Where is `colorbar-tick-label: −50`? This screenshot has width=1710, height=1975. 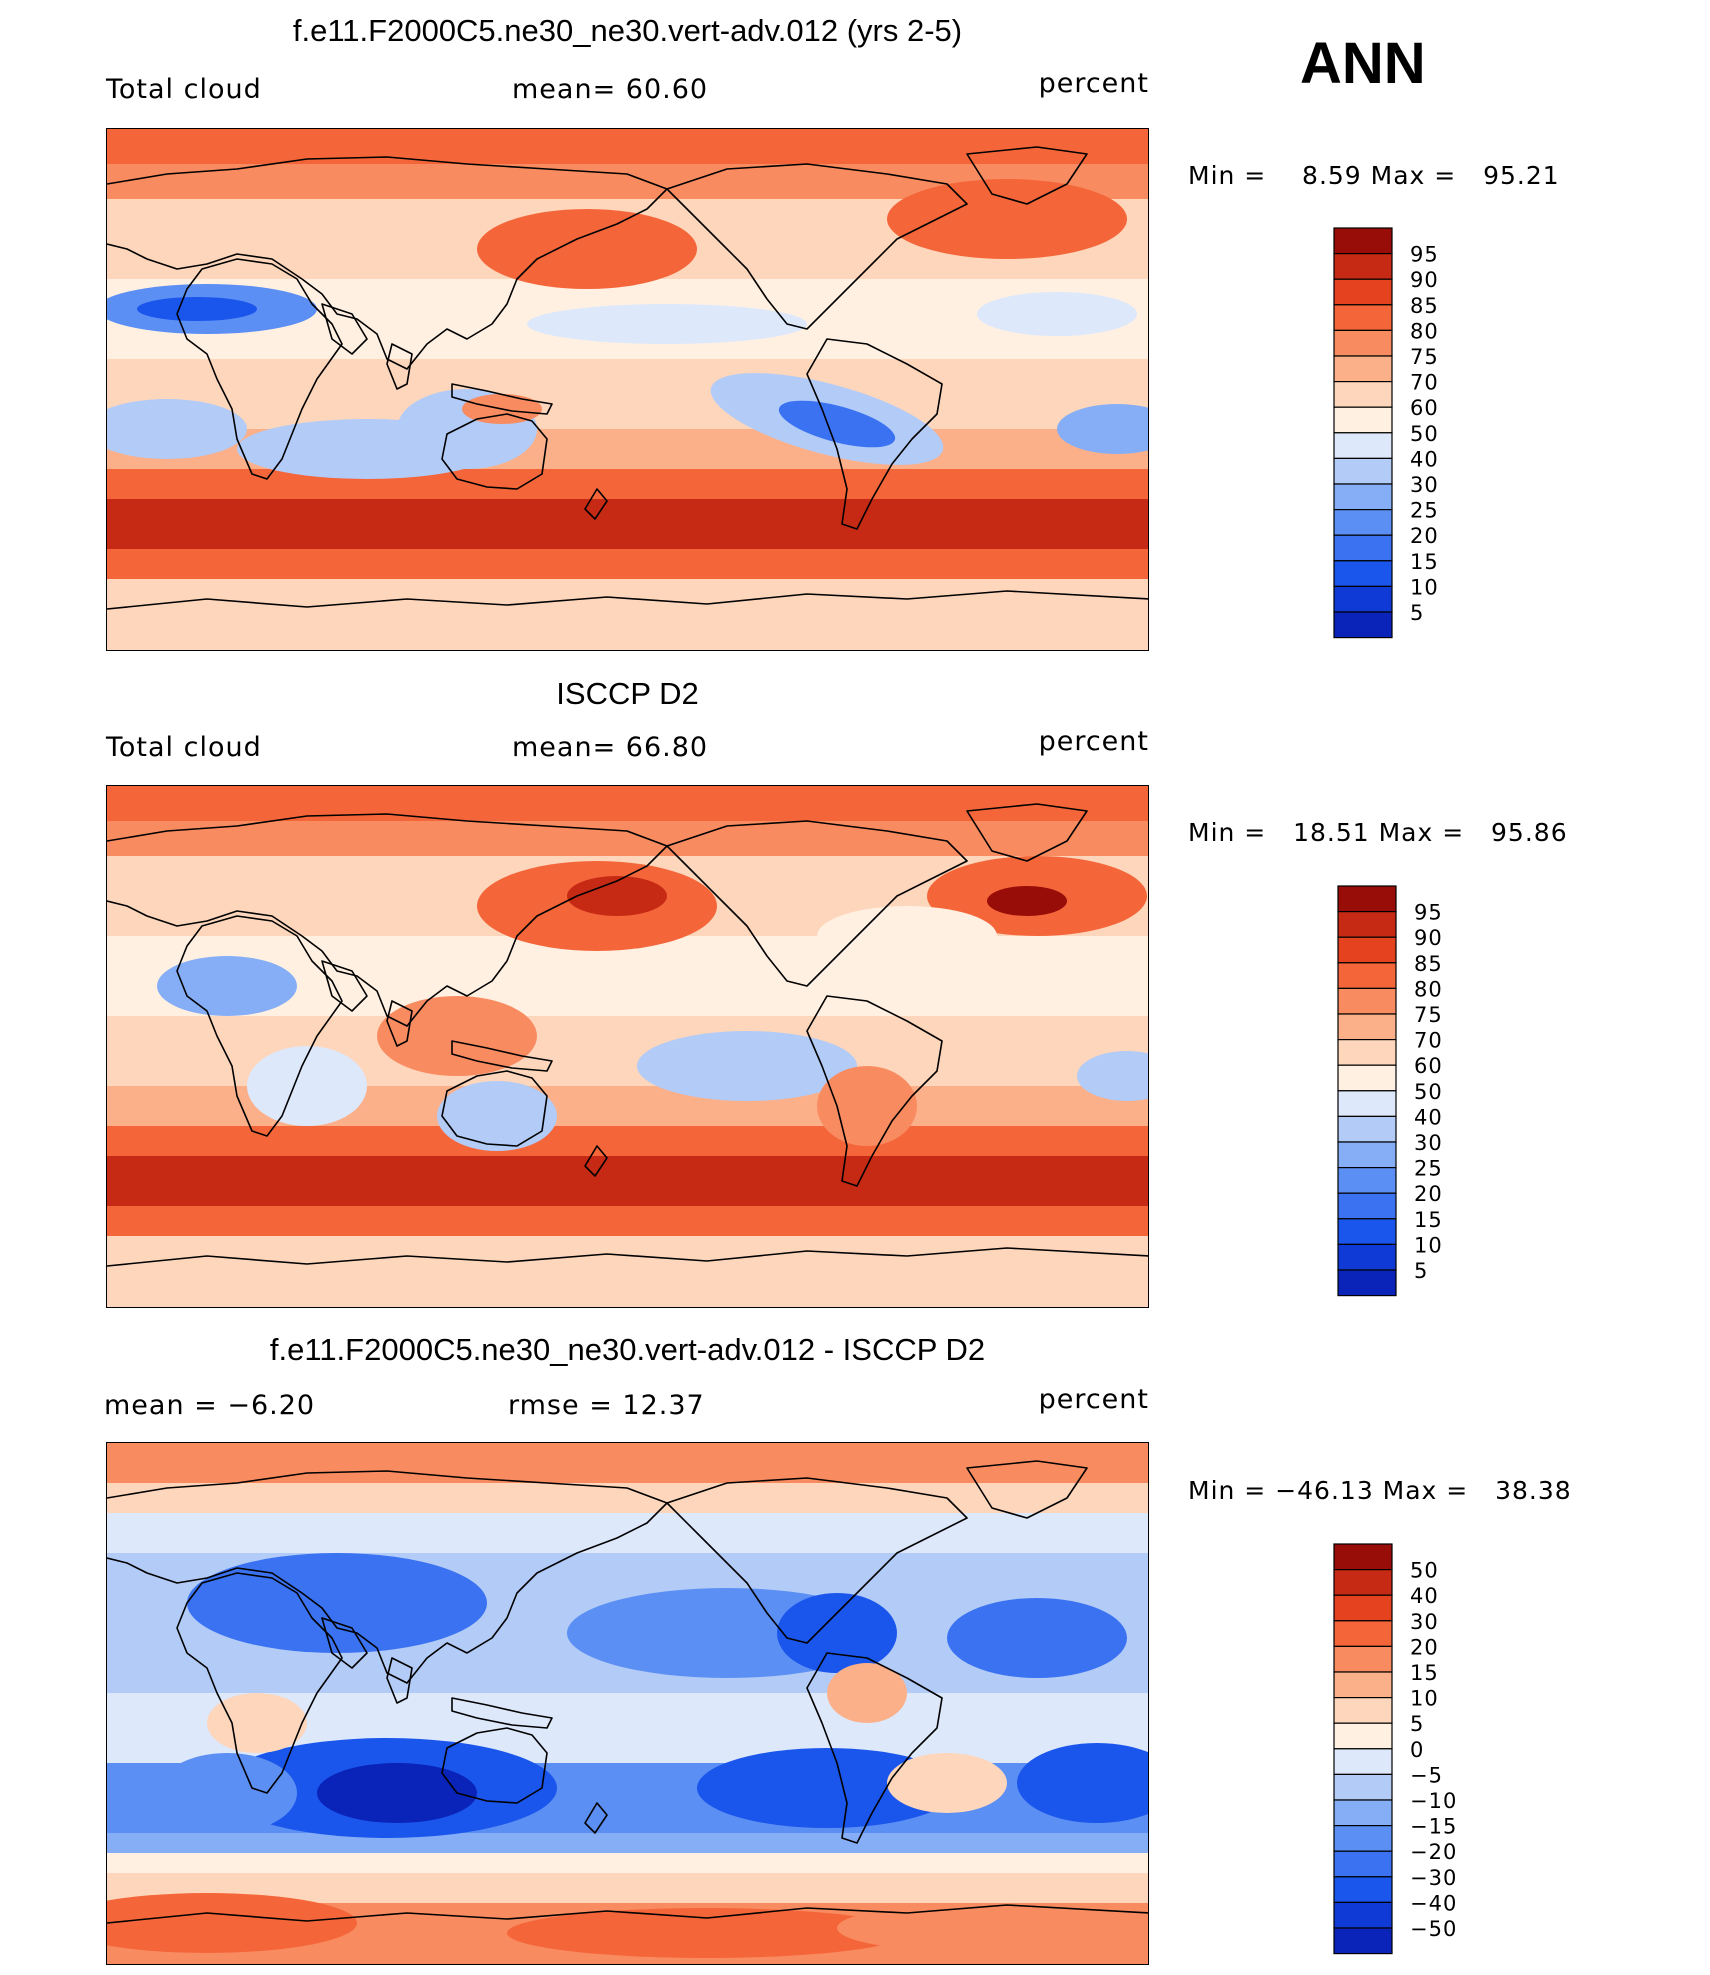 colorbar-tick-label: −50 is located at coordinates (1433, 1929).